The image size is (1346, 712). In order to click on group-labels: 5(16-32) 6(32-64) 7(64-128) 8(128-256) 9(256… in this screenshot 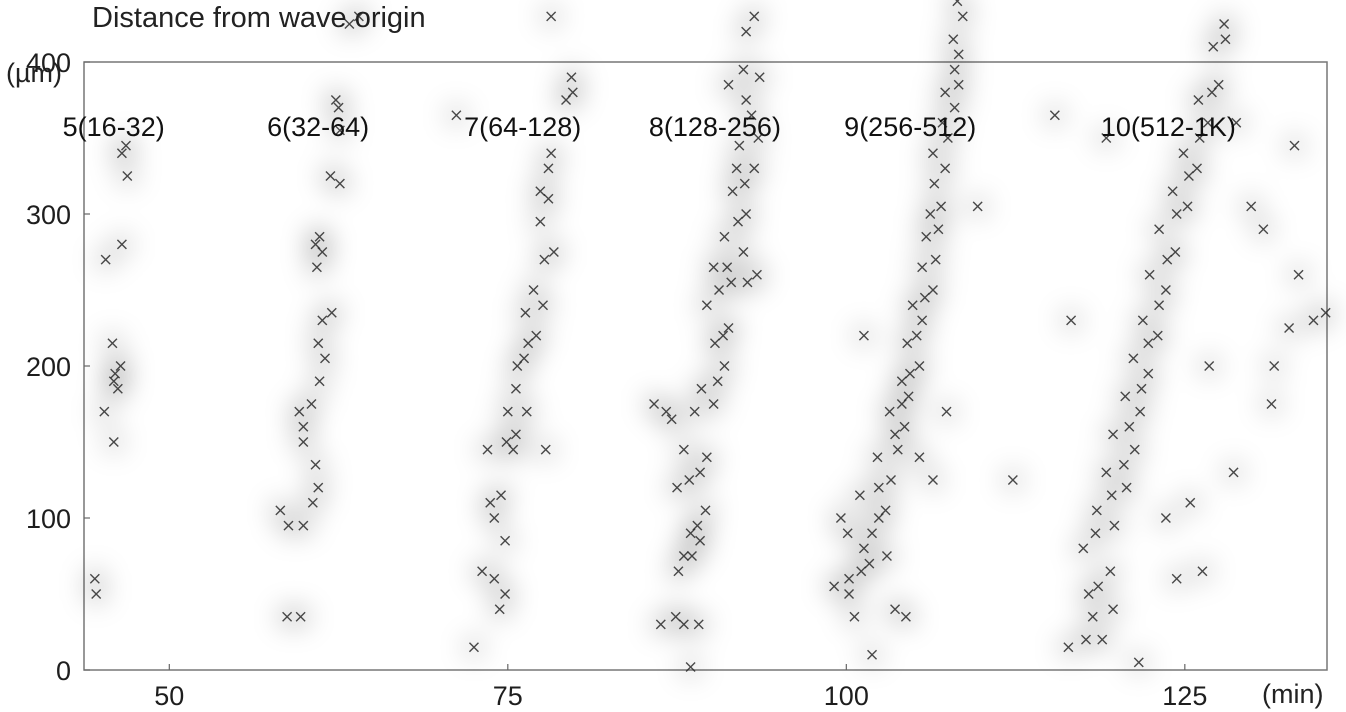, I will do `click(649, 127)`.